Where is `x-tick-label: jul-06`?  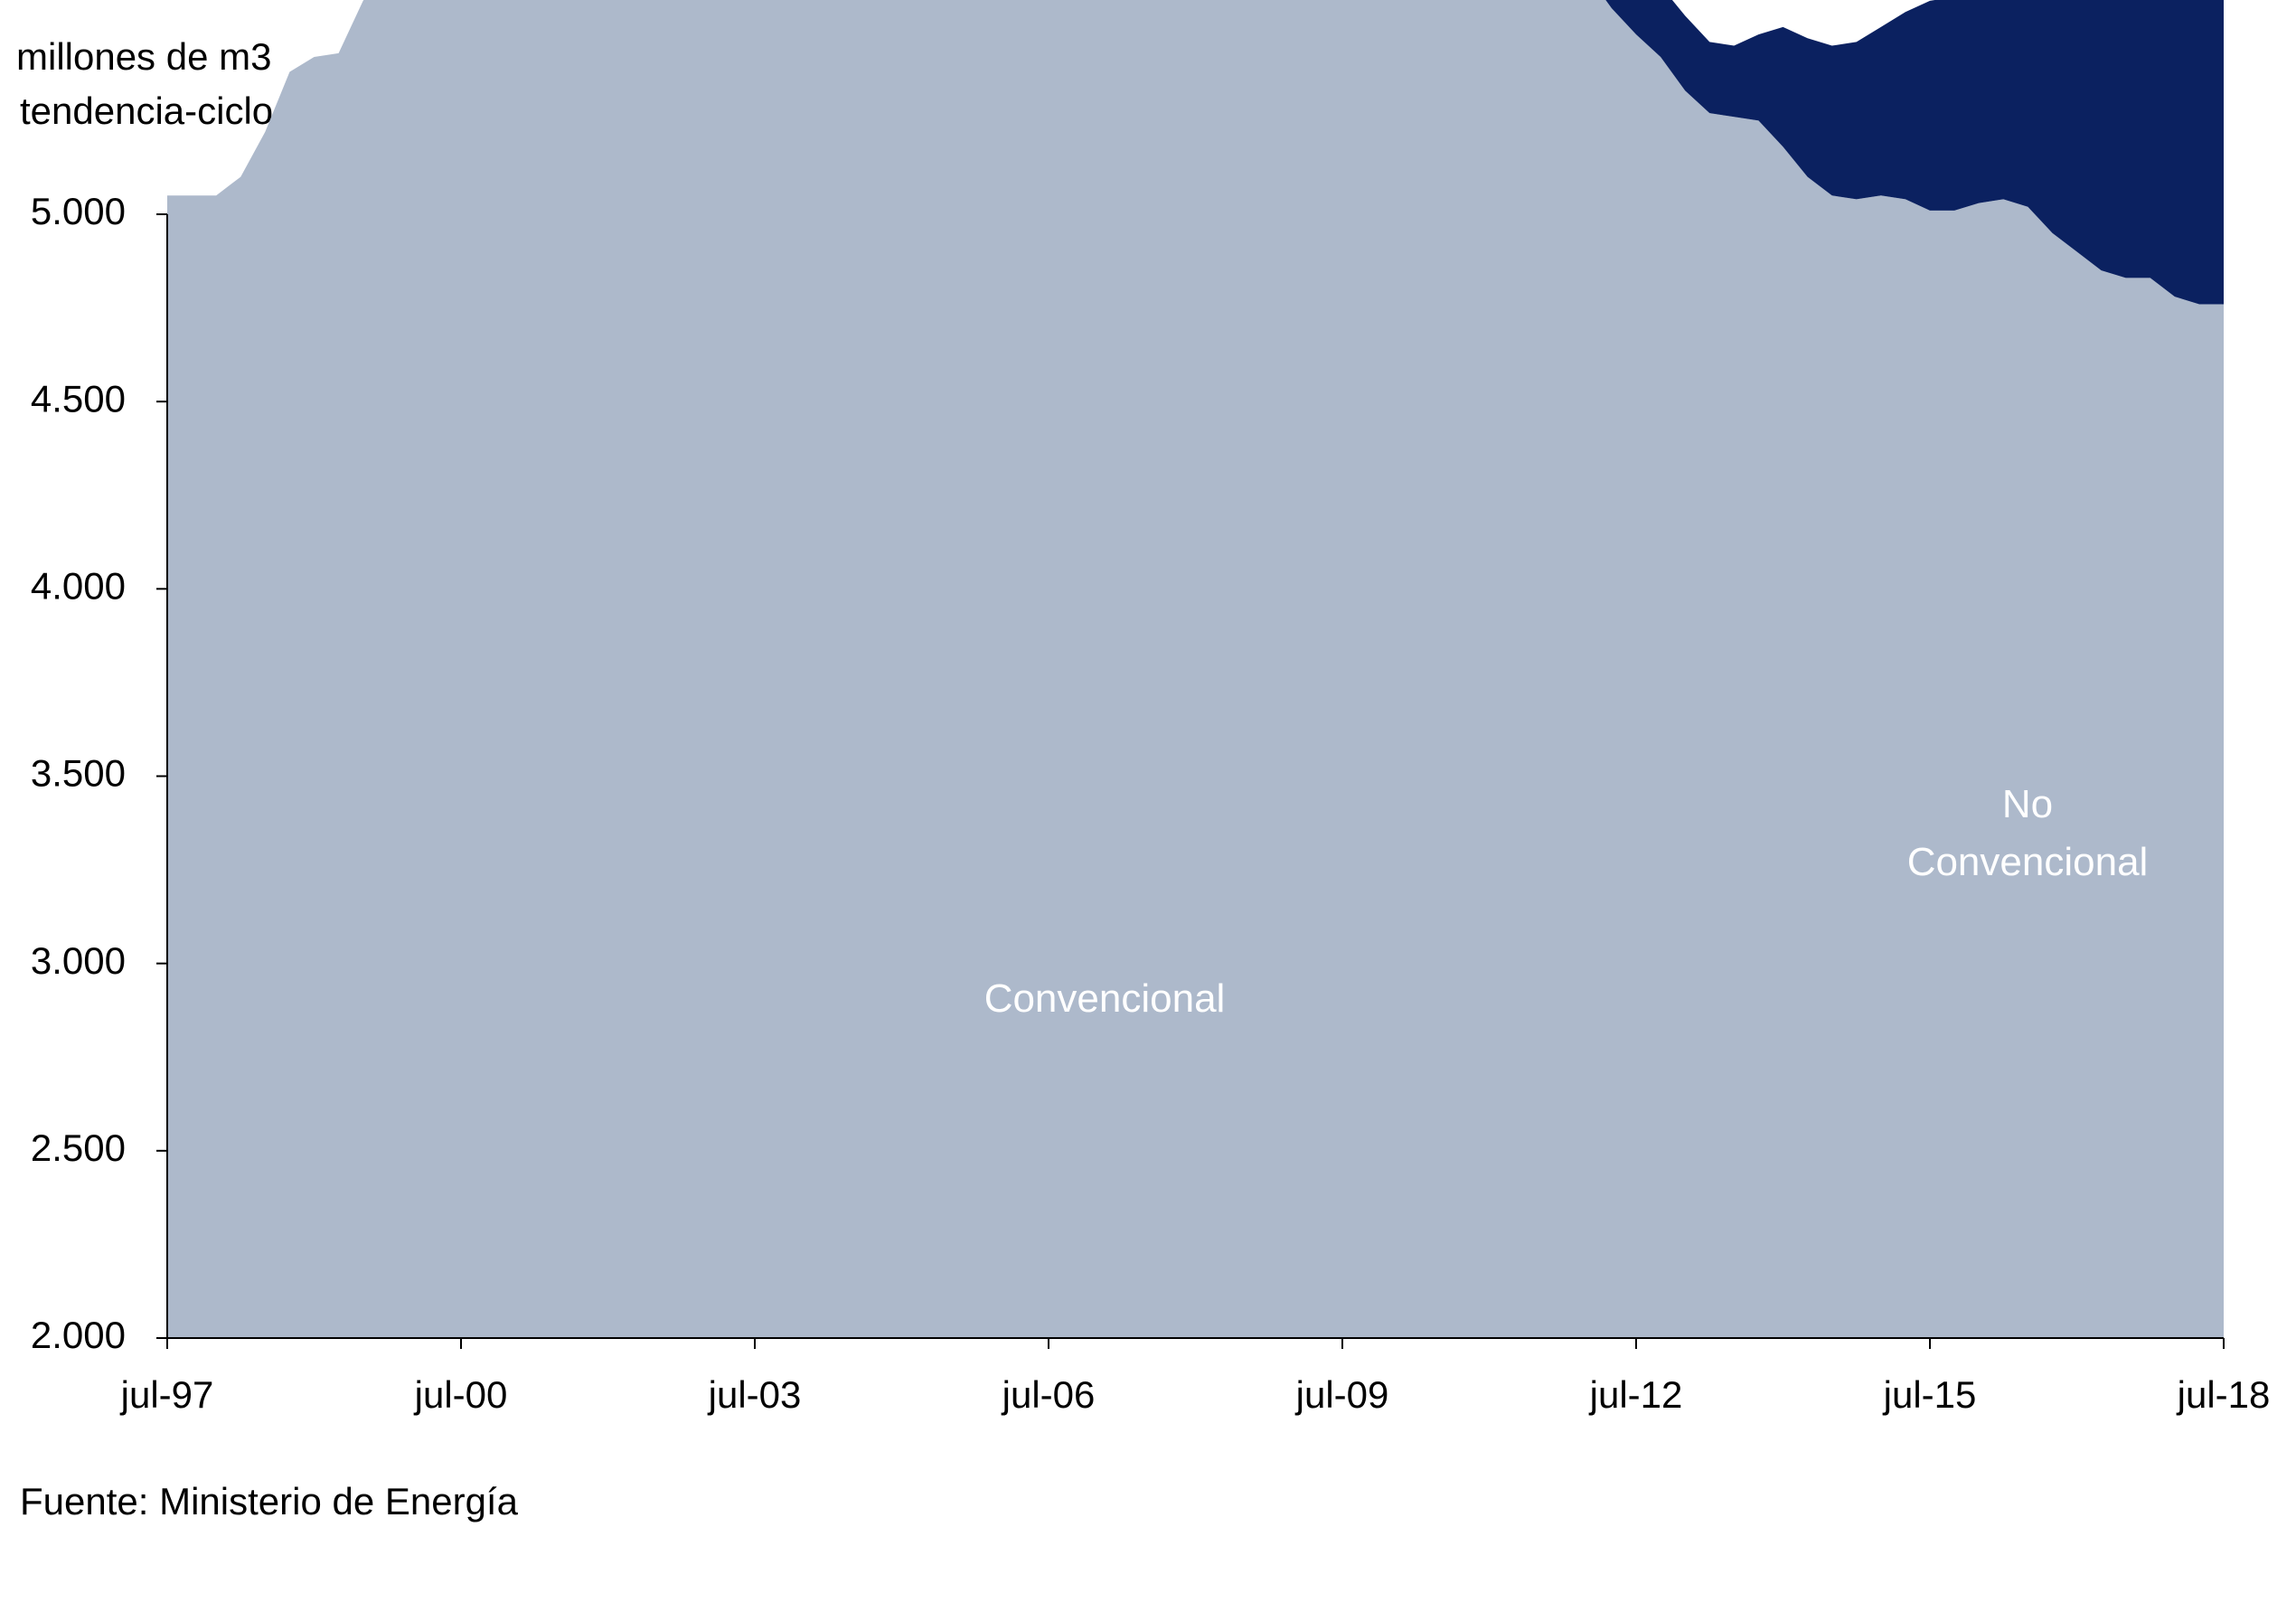 x-tick-label: jul-06 is located at coordinates (1048, 1394).